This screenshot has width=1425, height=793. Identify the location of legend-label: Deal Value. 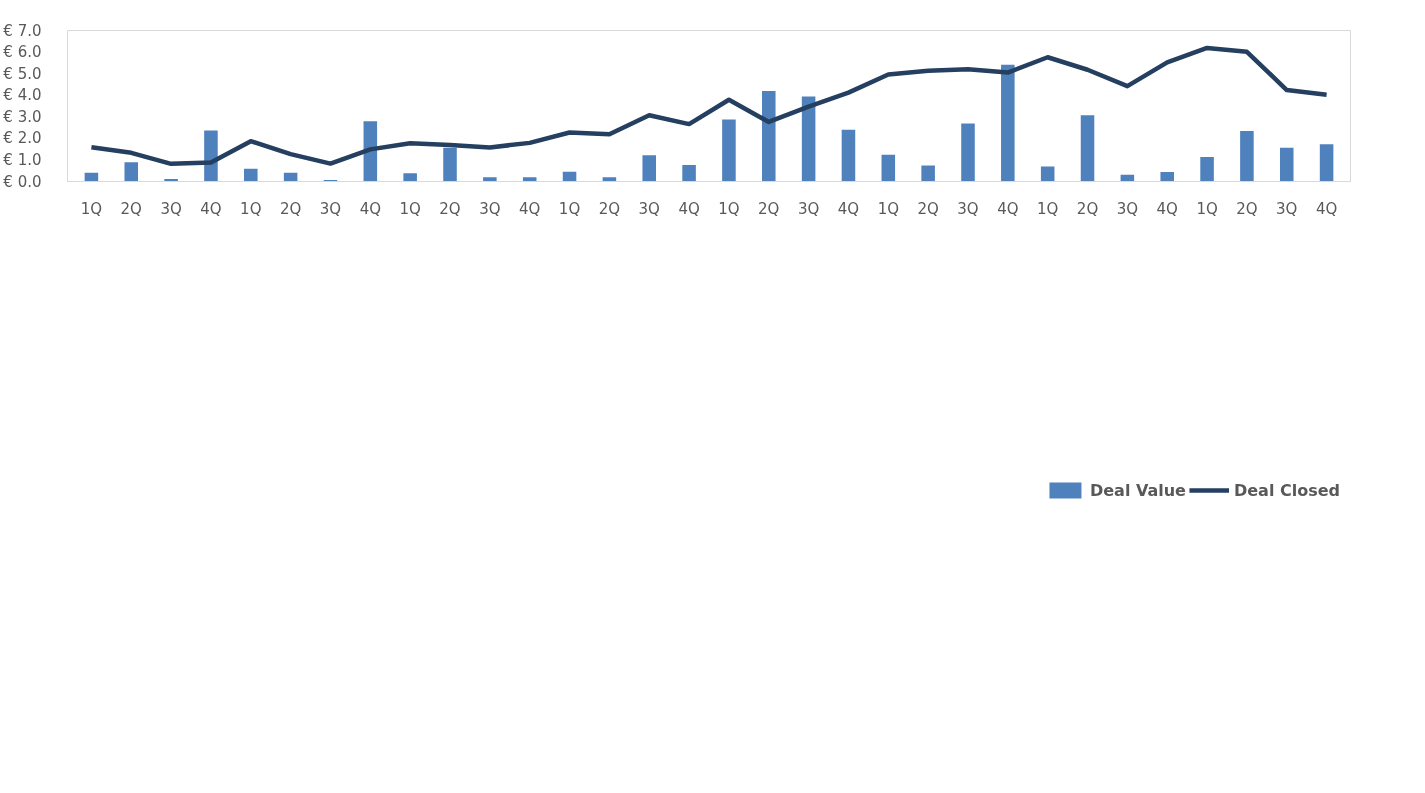
(1137, 490).